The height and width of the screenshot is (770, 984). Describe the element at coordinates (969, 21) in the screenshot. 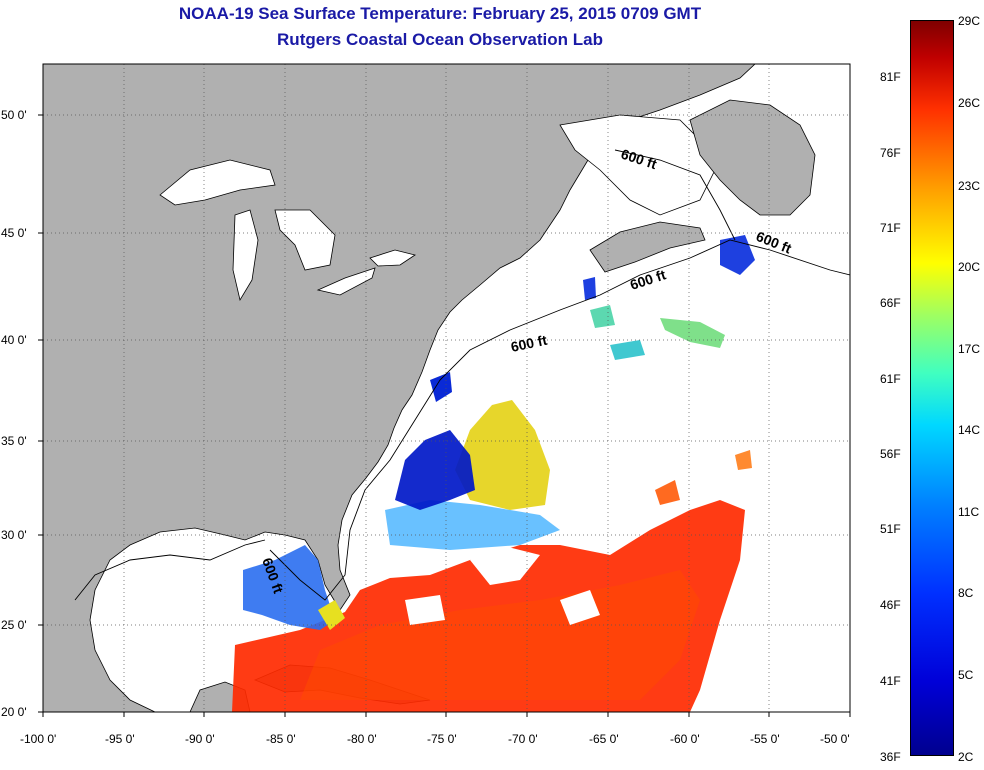

I see `colorbar-celsius-label: 29C` at that location.